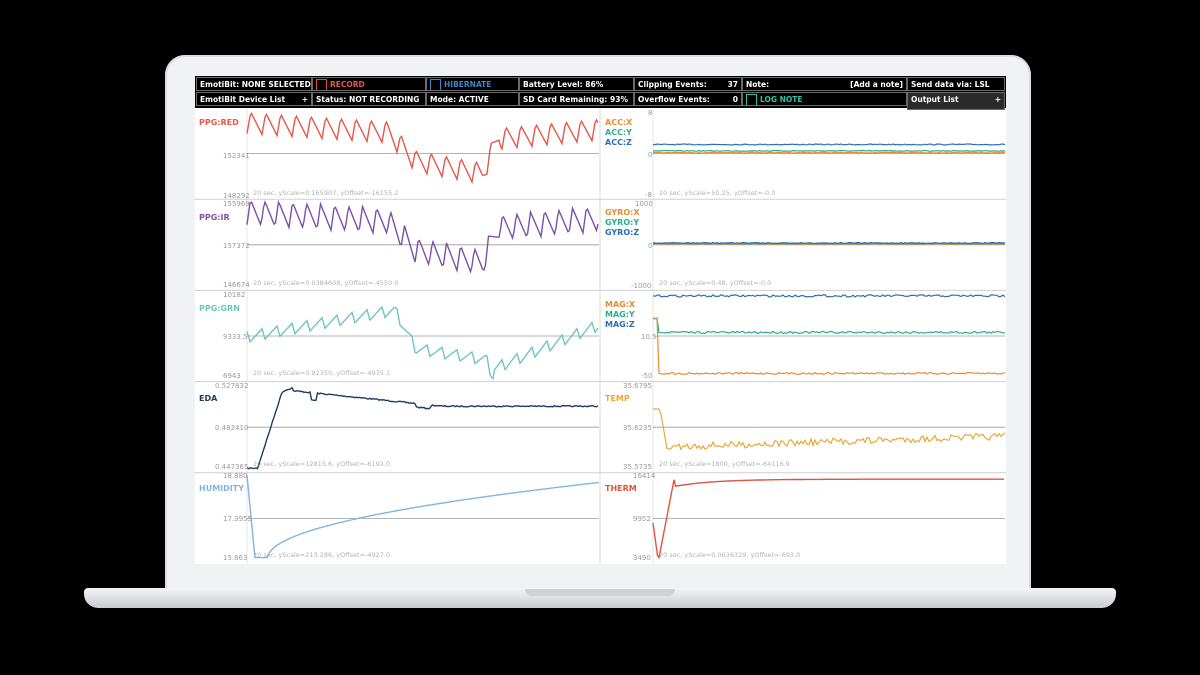 The width and height of the screenshot is (1200, 675). I want to click on acc-z-trace, so click(829, 144).